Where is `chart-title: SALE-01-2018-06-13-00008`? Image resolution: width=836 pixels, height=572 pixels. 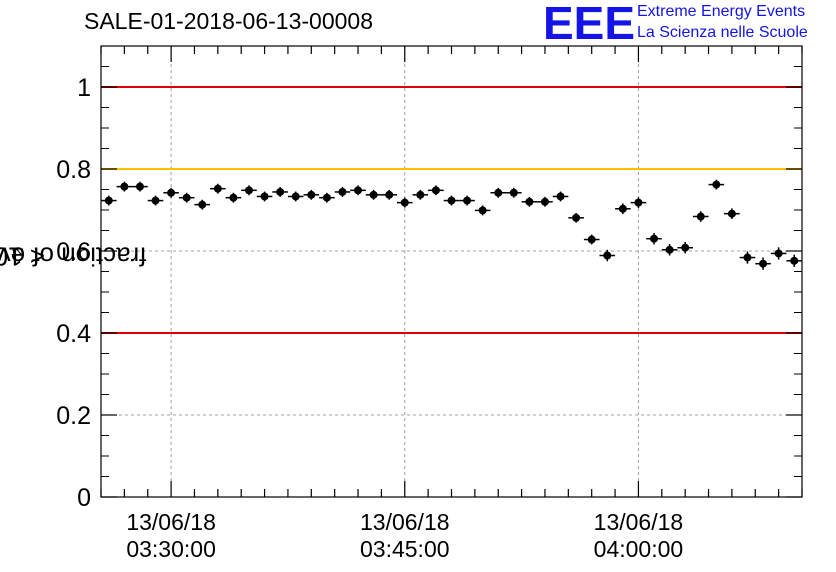 chart-title: SALE-01-2018-06-13-00008 is located at coordinates (228, 21).